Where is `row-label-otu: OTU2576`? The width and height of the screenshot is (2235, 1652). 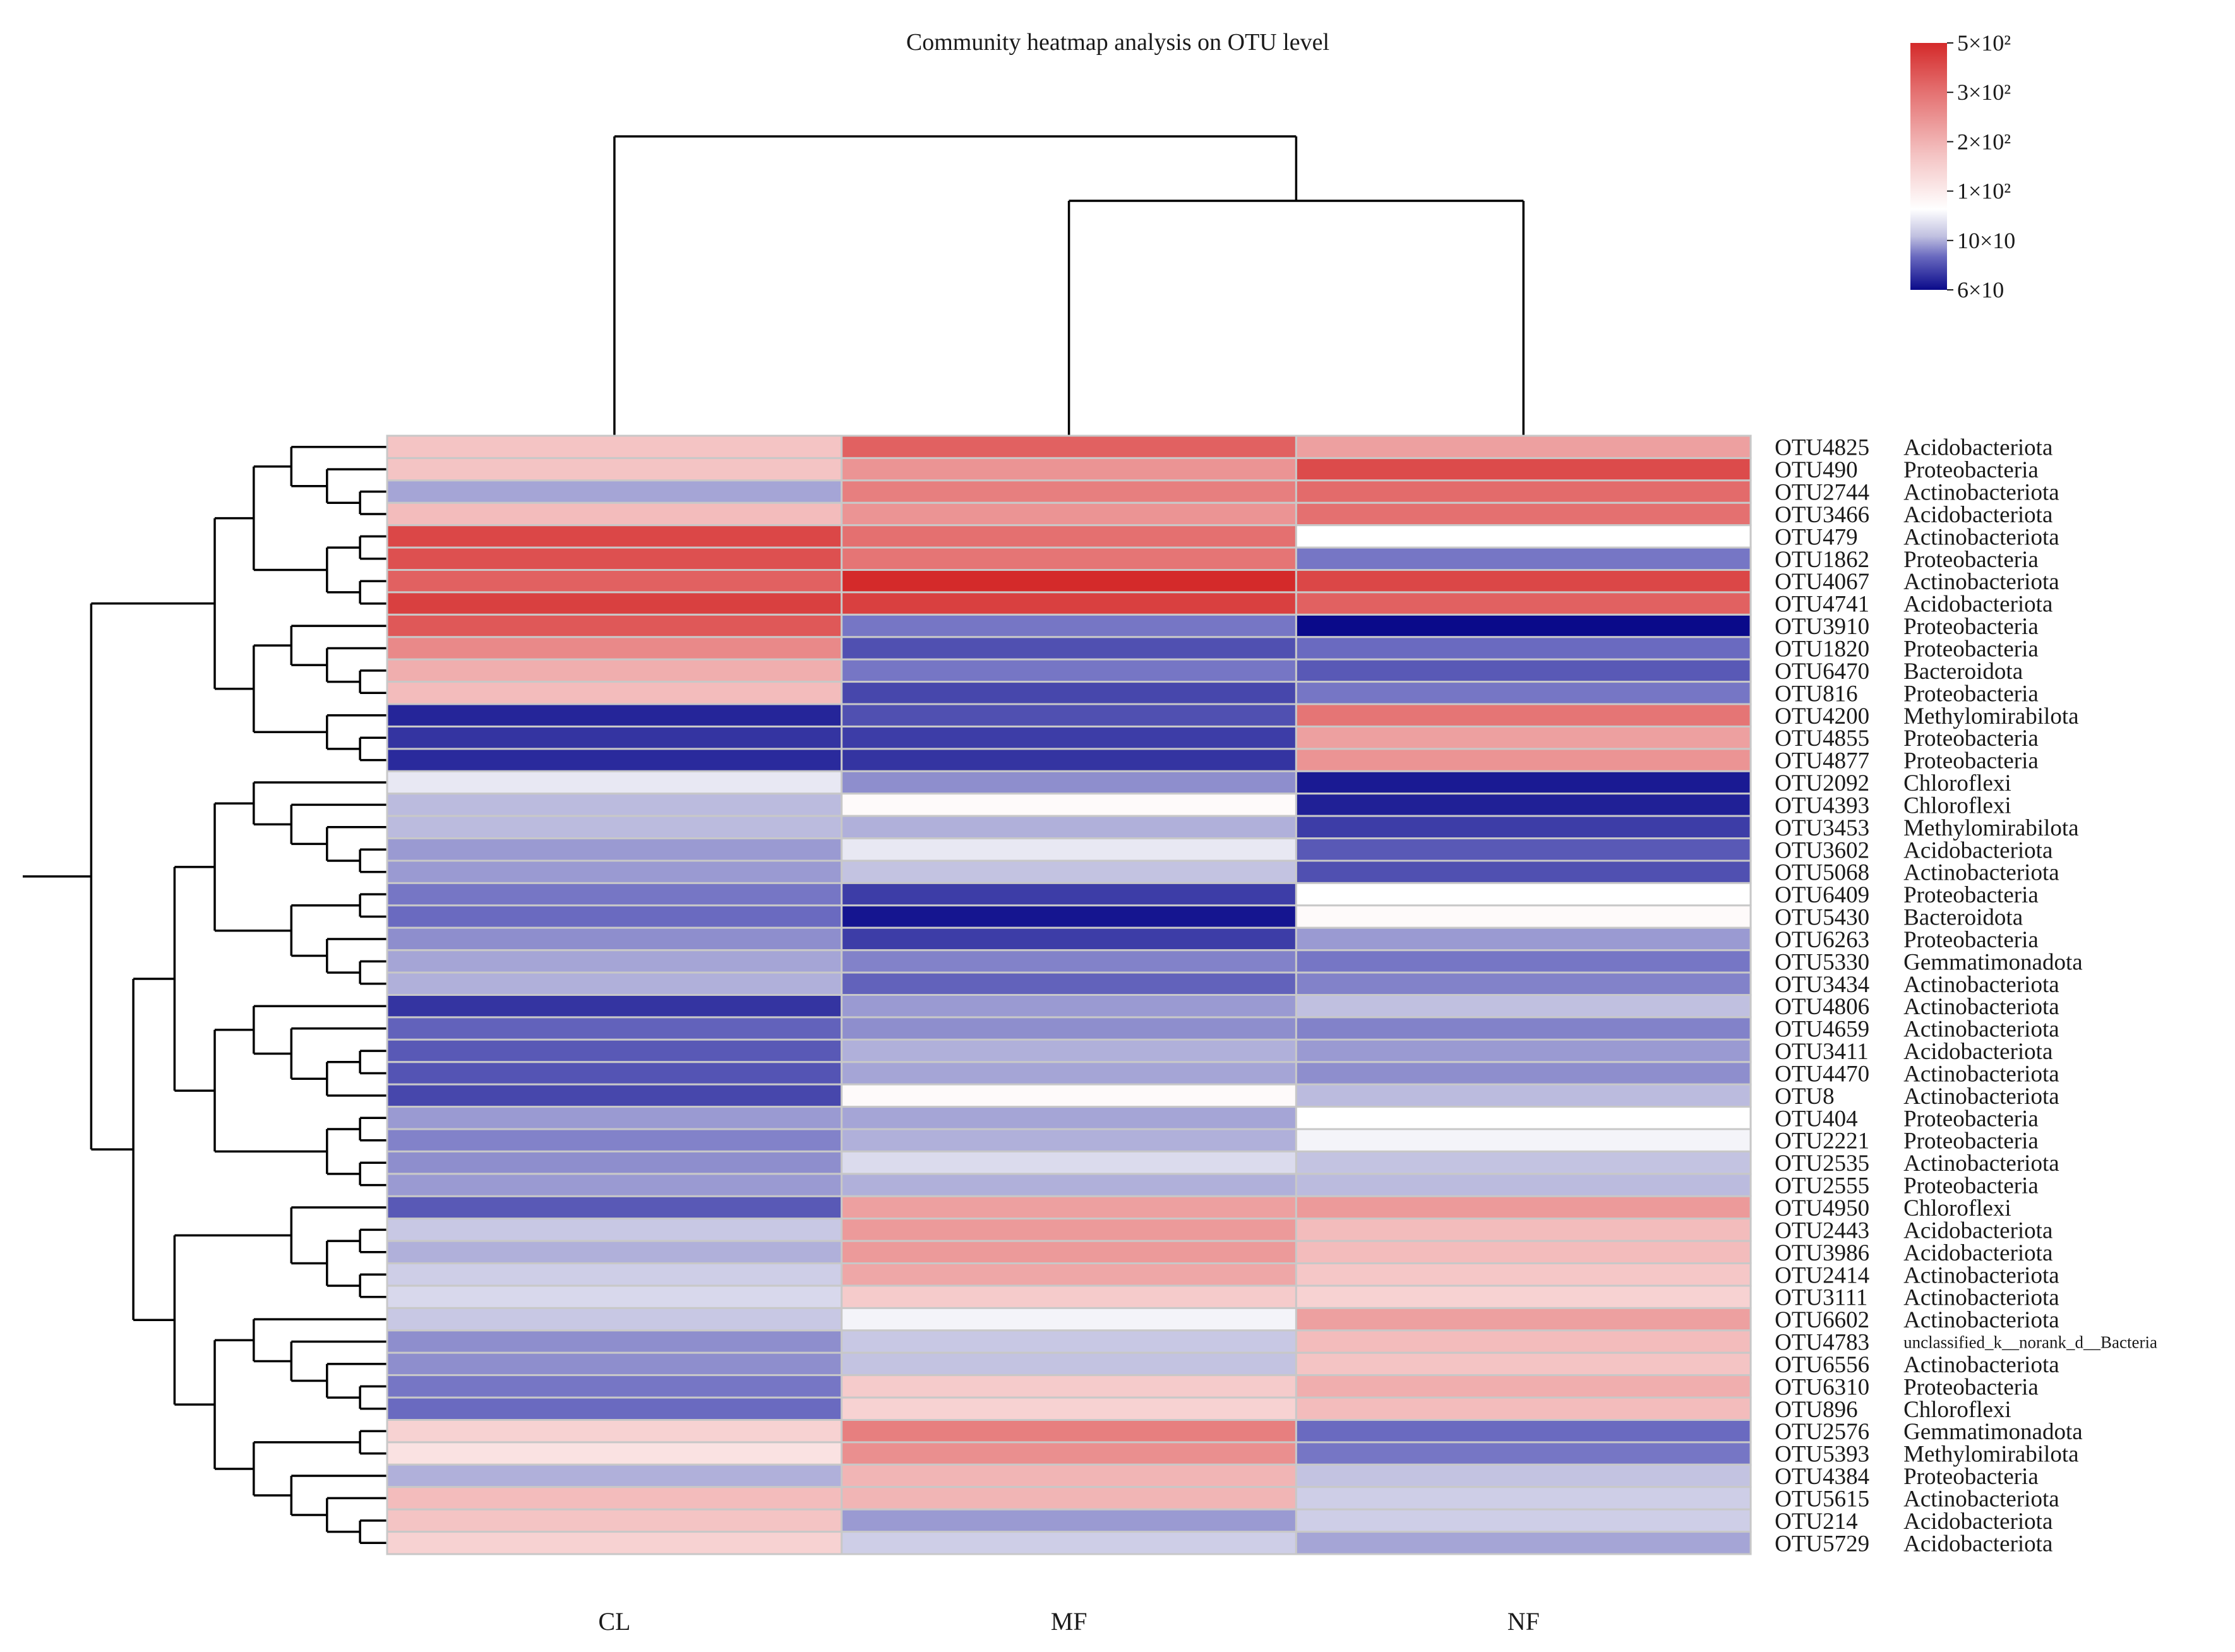 row-label-otu: OTU2576 is located at coordinates (1822, 1432).